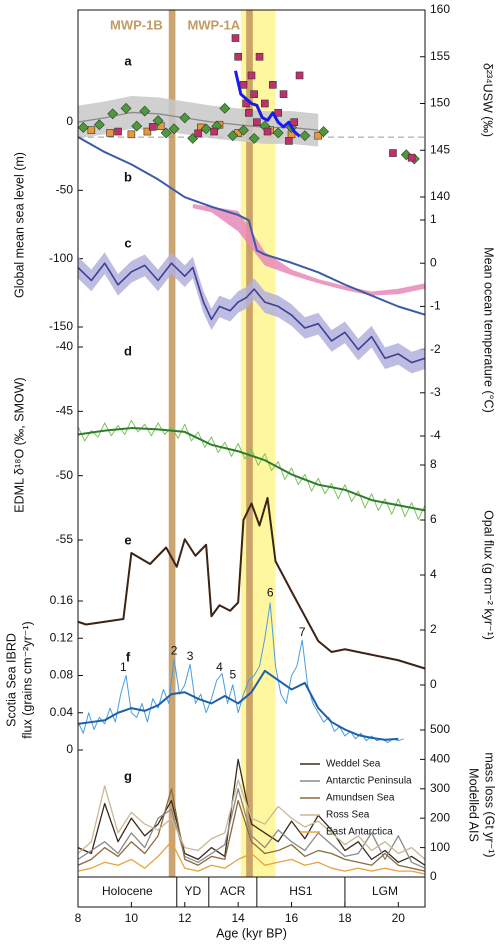  I want to click on legend-label: Weddel Sea, so click(353, 764).